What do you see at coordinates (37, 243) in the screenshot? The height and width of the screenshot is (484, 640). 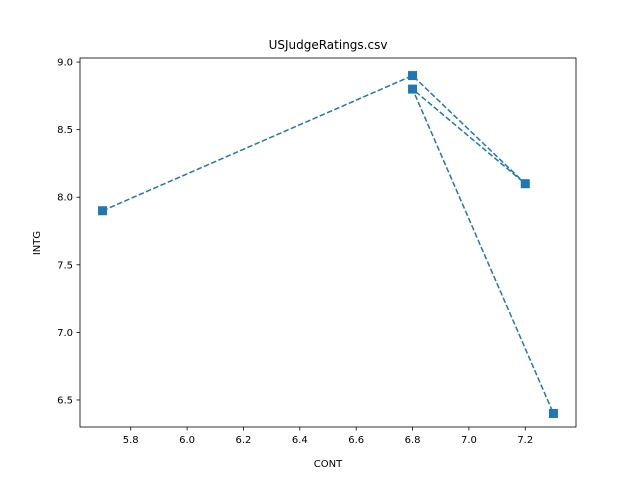 I see `y-axis-label: INTG` at bounding box center [37, 243].